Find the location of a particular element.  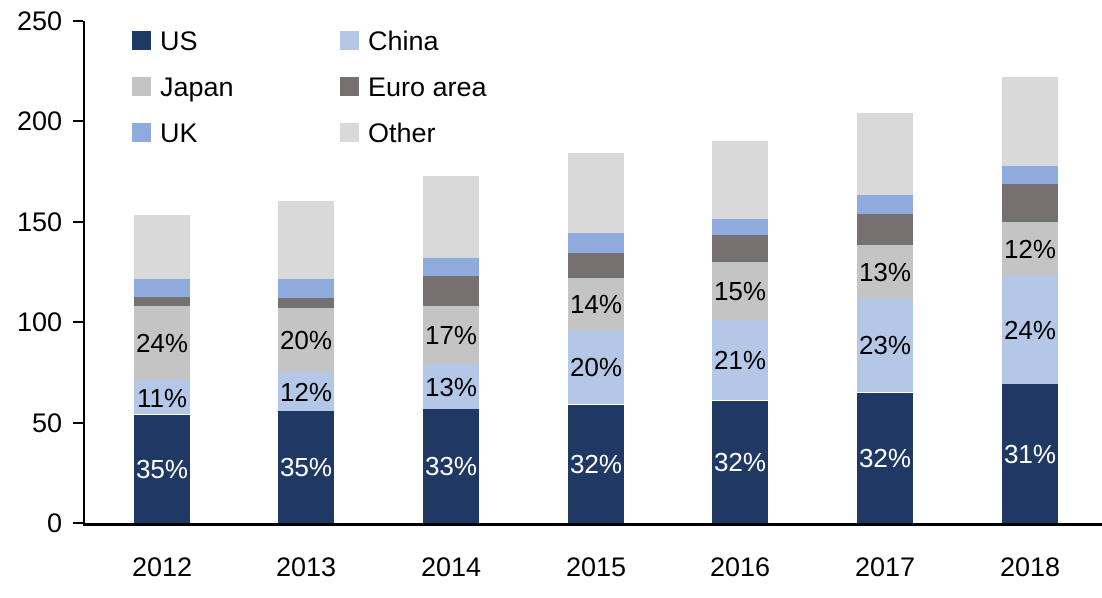

y-axis-tick-label: 100 is located at coordinates (39, 322).